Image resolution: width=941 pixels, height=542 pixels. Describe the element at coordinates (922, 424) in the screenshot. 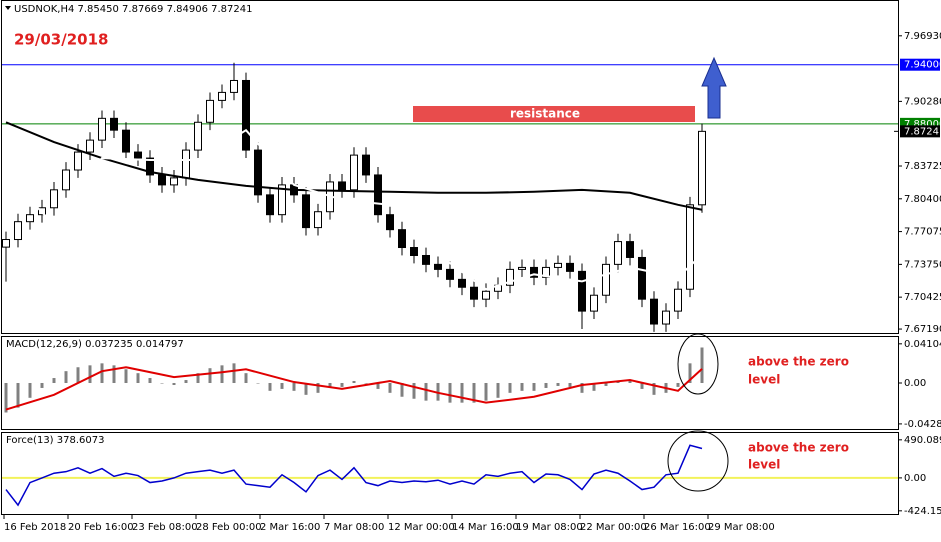

I see `y-tick-label: -0.04286` at that location.